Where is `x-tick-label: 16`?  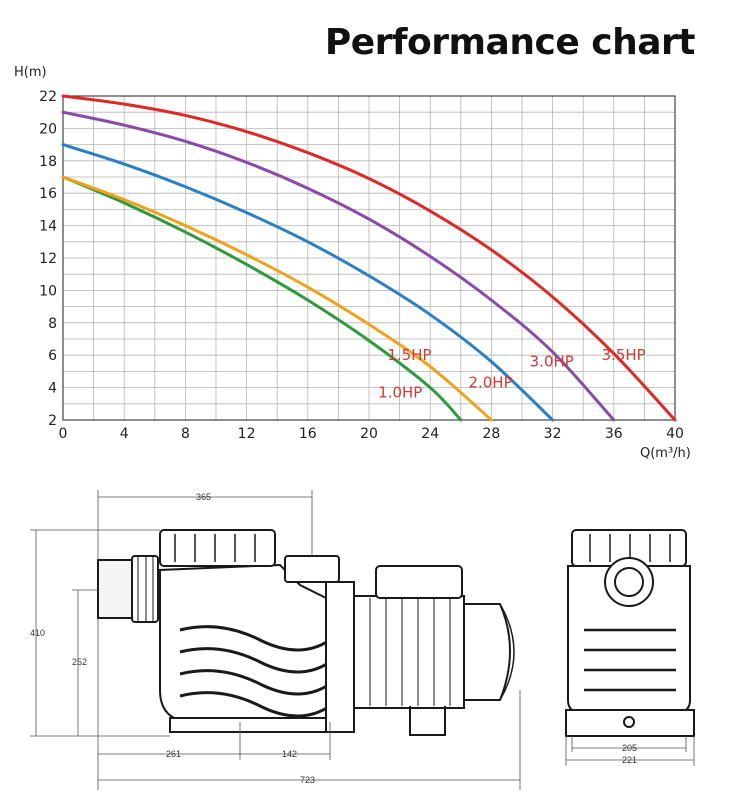 x-tick-label: 16 is located at coordinates (308, 434).